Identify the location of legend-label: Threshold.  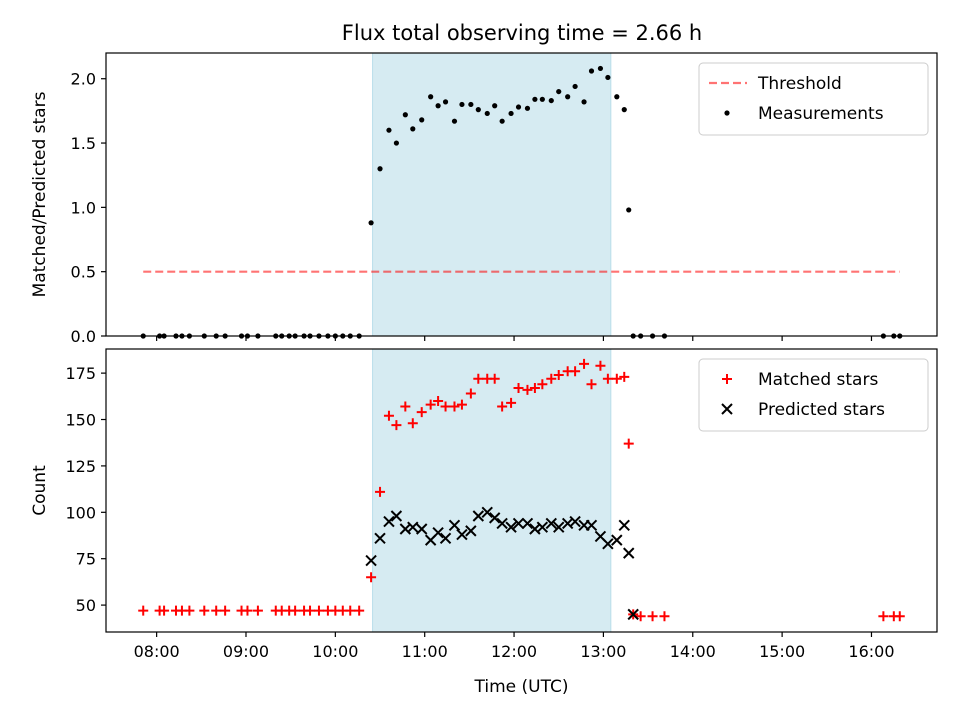
(799, 84).